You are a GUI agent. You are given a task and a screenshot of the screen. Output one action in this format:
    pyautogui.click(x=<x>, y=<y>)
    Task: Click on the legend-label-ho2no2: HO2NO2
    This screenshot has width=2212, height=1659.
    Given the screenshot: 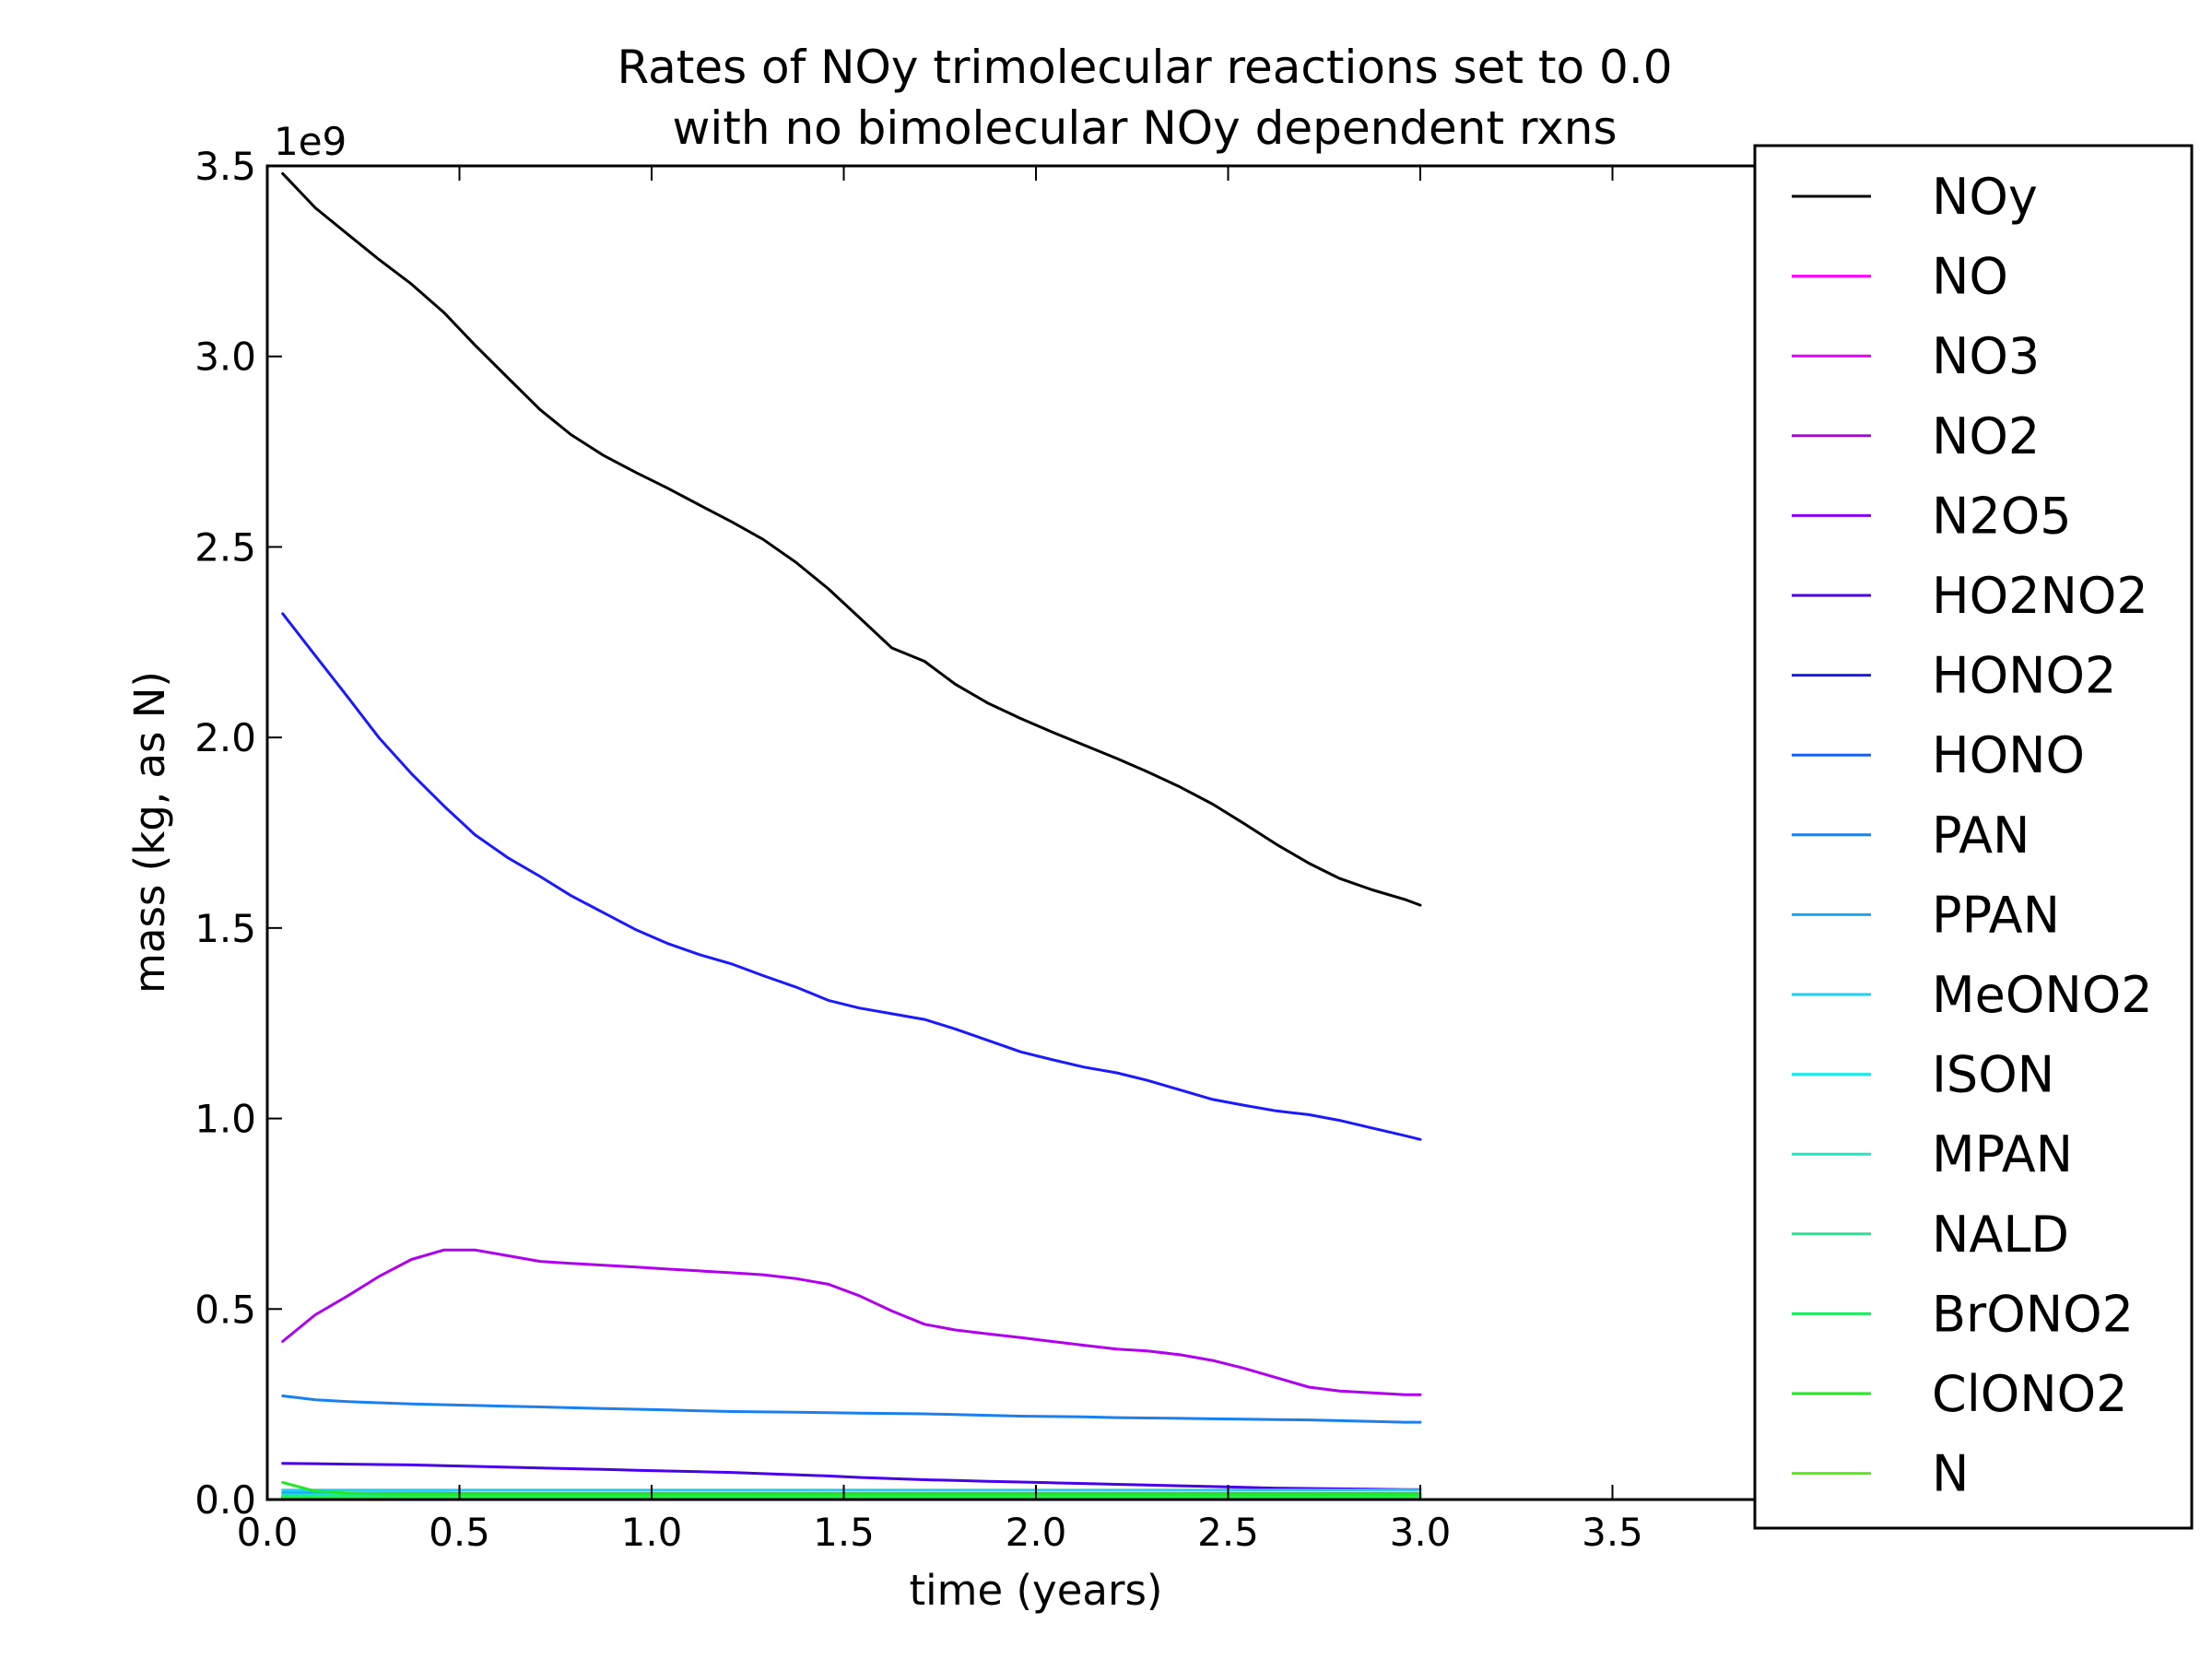 What is the action you would take?
    pyautogui.click(x=2040, y=596)
    